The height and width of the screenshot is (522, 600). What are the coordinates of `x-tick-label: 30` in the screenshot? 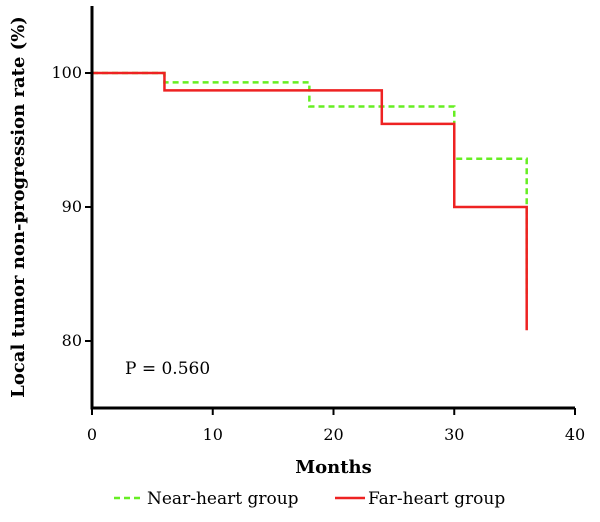 It's located at (454, 434).